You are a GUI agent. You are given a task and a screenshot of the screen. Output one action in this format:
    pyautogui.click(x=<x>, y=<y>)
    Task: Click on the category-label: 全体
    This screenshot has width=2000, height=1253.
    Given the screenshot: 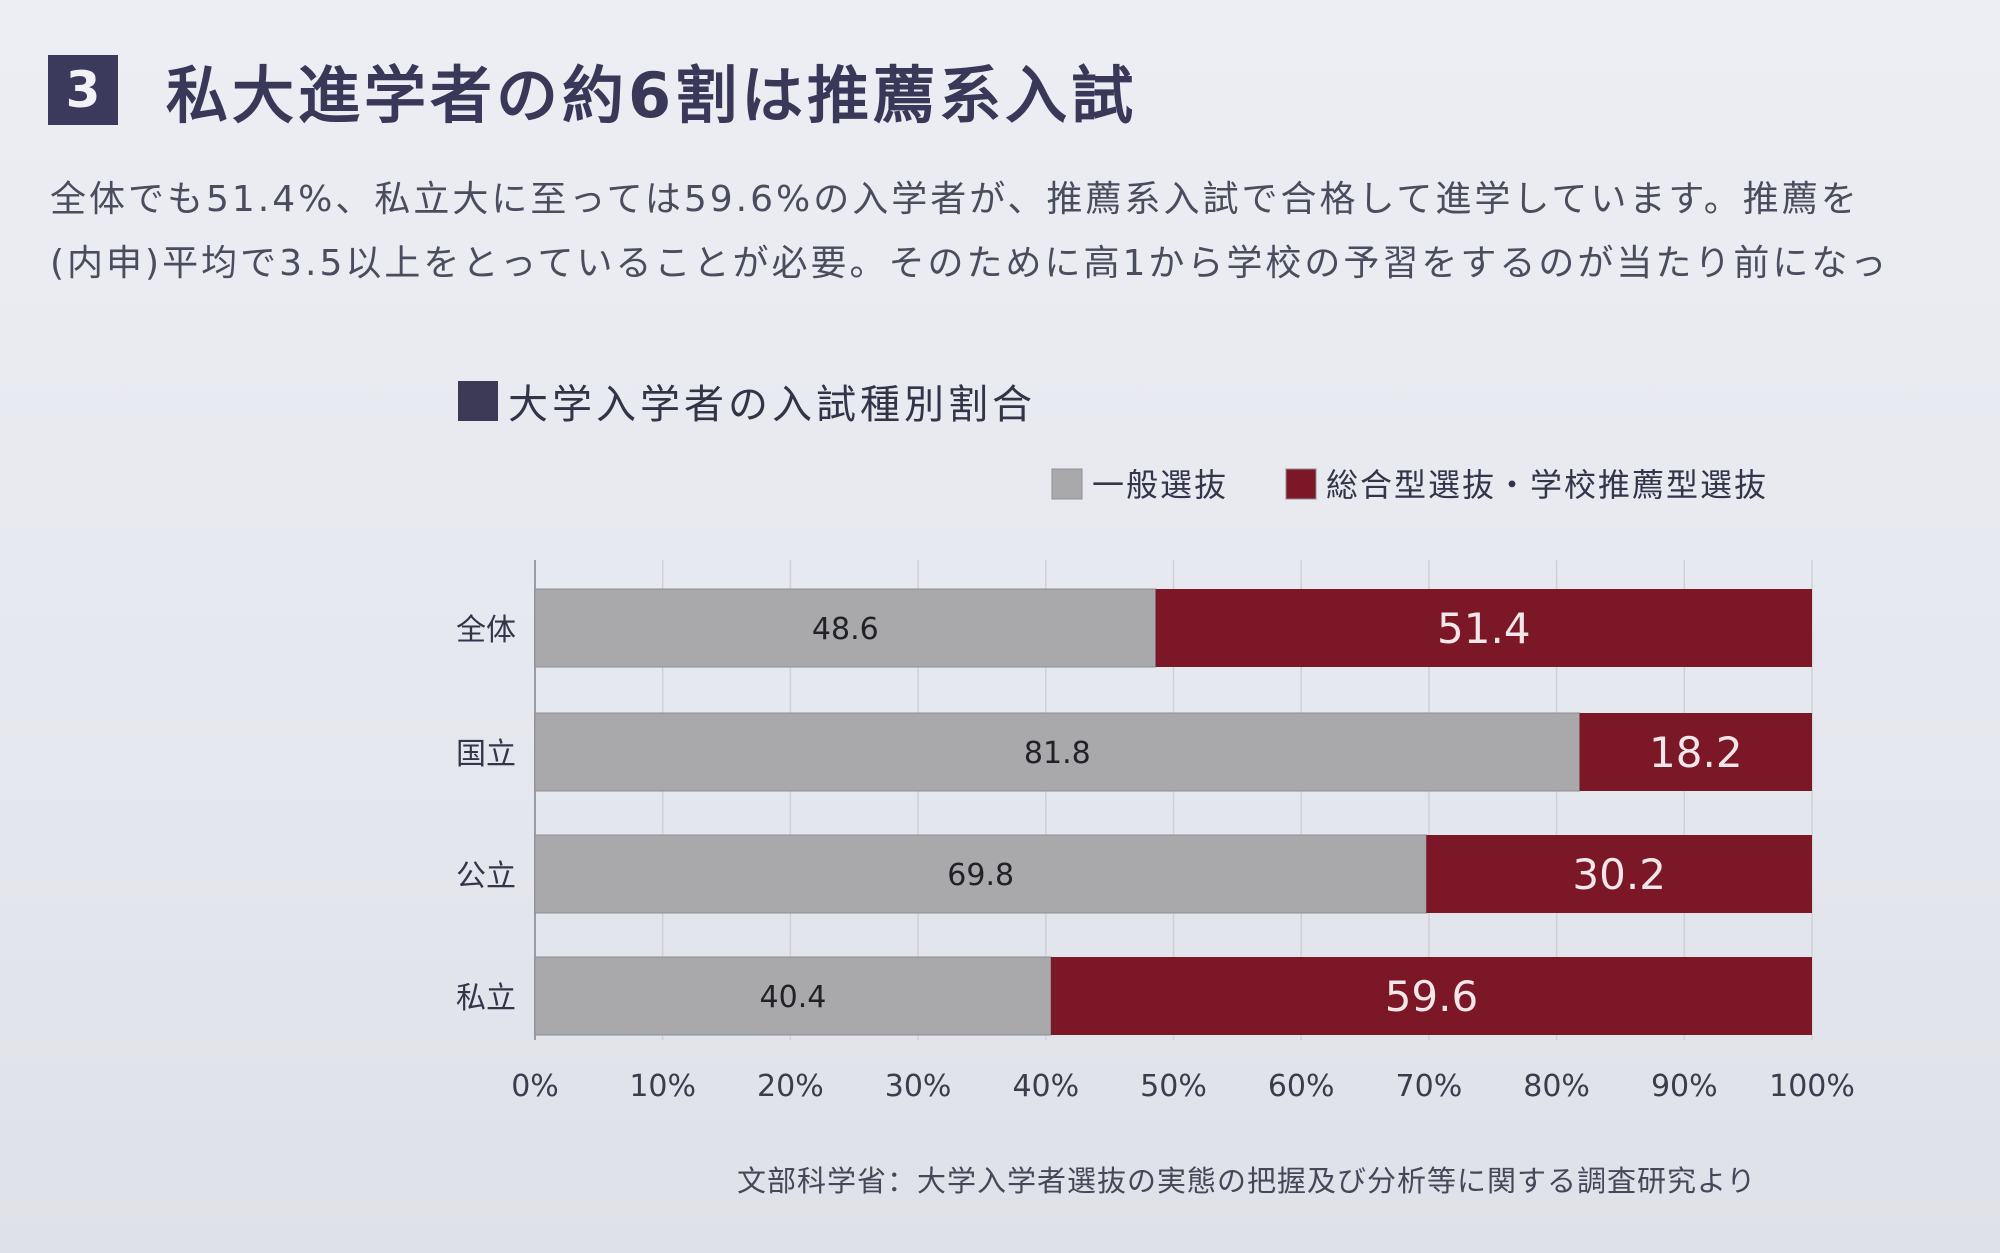 What is the action you would take?
    pyautogui.click(x=486, y=630)
    